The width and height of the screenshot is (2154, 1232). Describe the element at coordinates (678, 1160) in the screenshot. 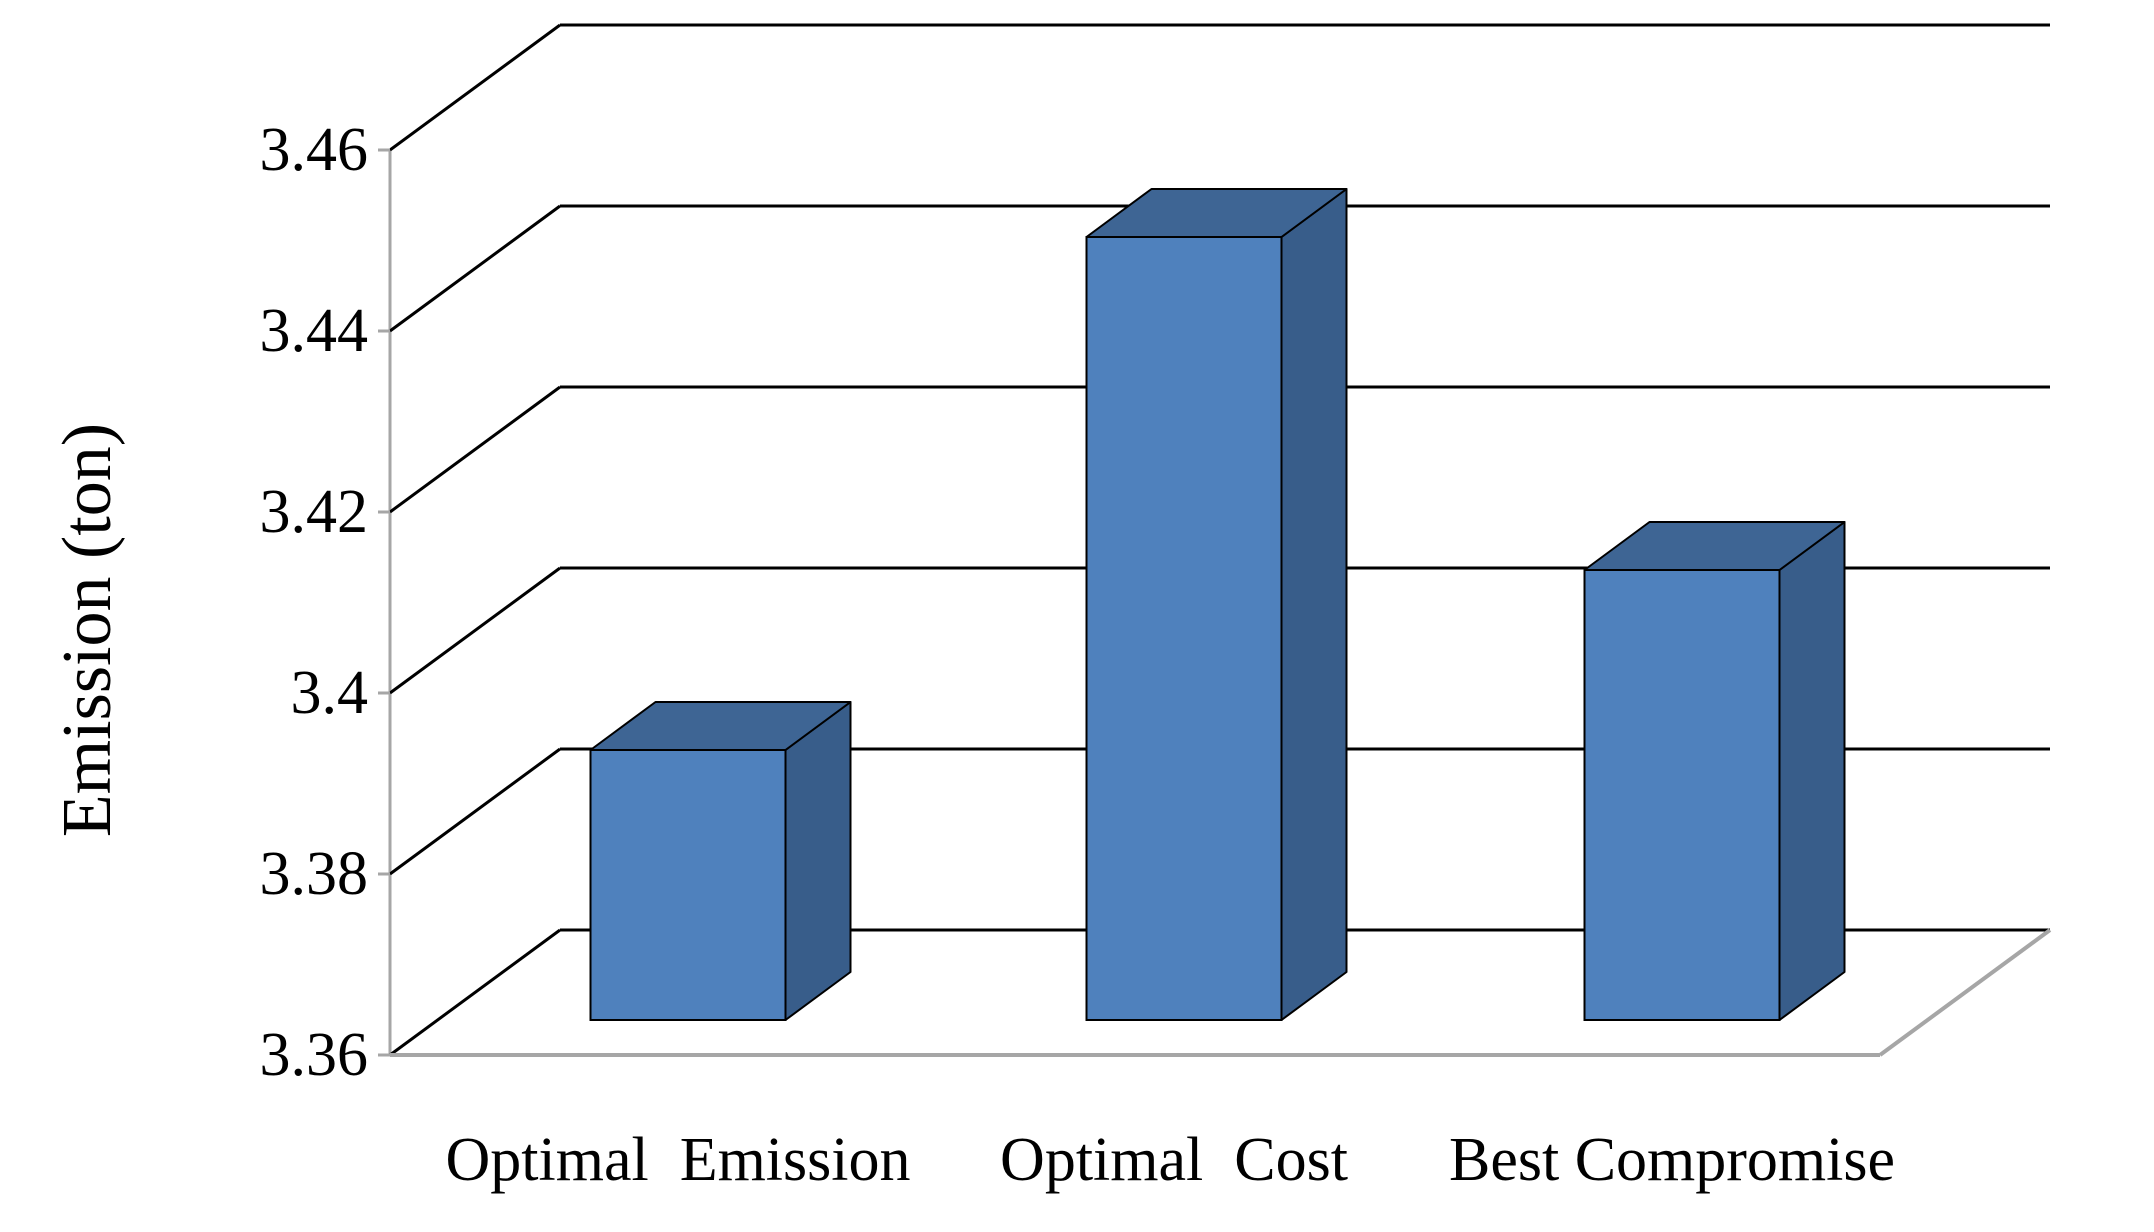

I see `category-label: Optimal Emission` at that location.